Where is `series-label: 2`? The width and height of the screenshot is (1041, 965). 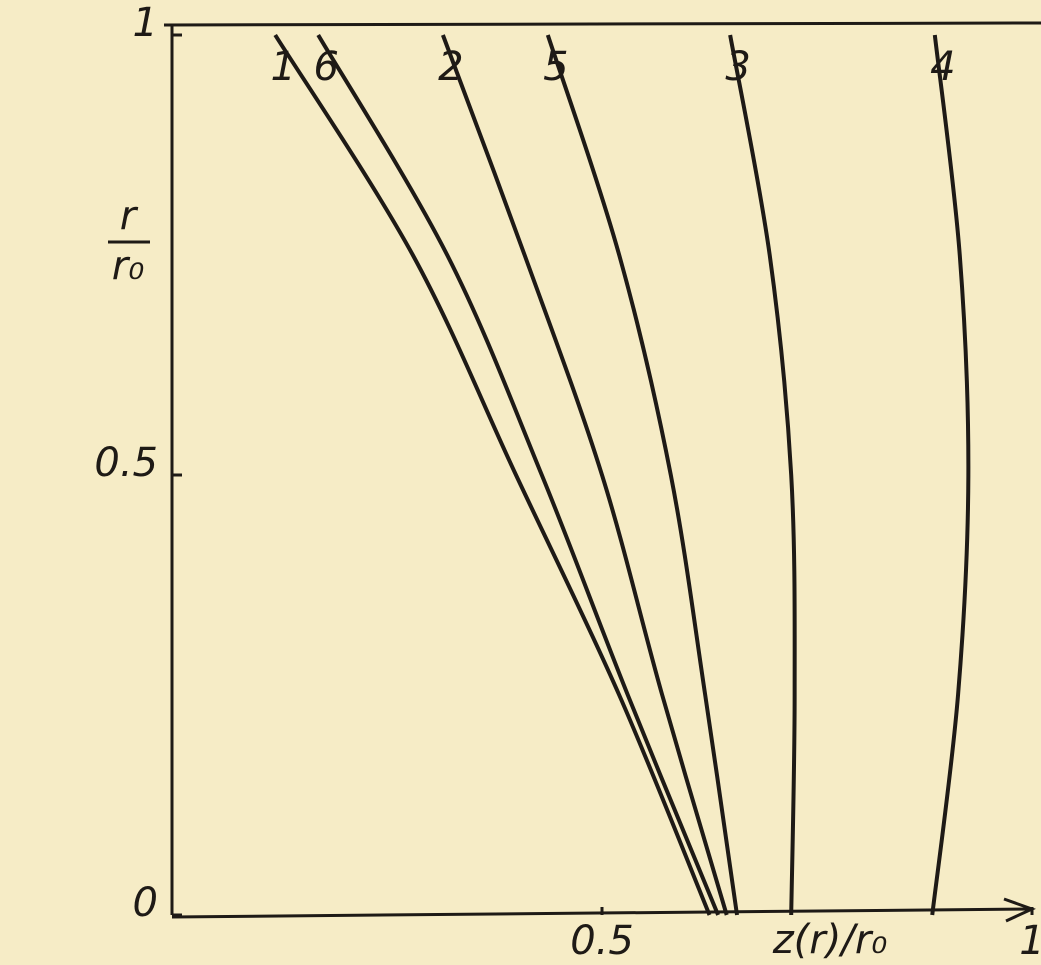
series-label: 2 is located at coordinates (450, 67).